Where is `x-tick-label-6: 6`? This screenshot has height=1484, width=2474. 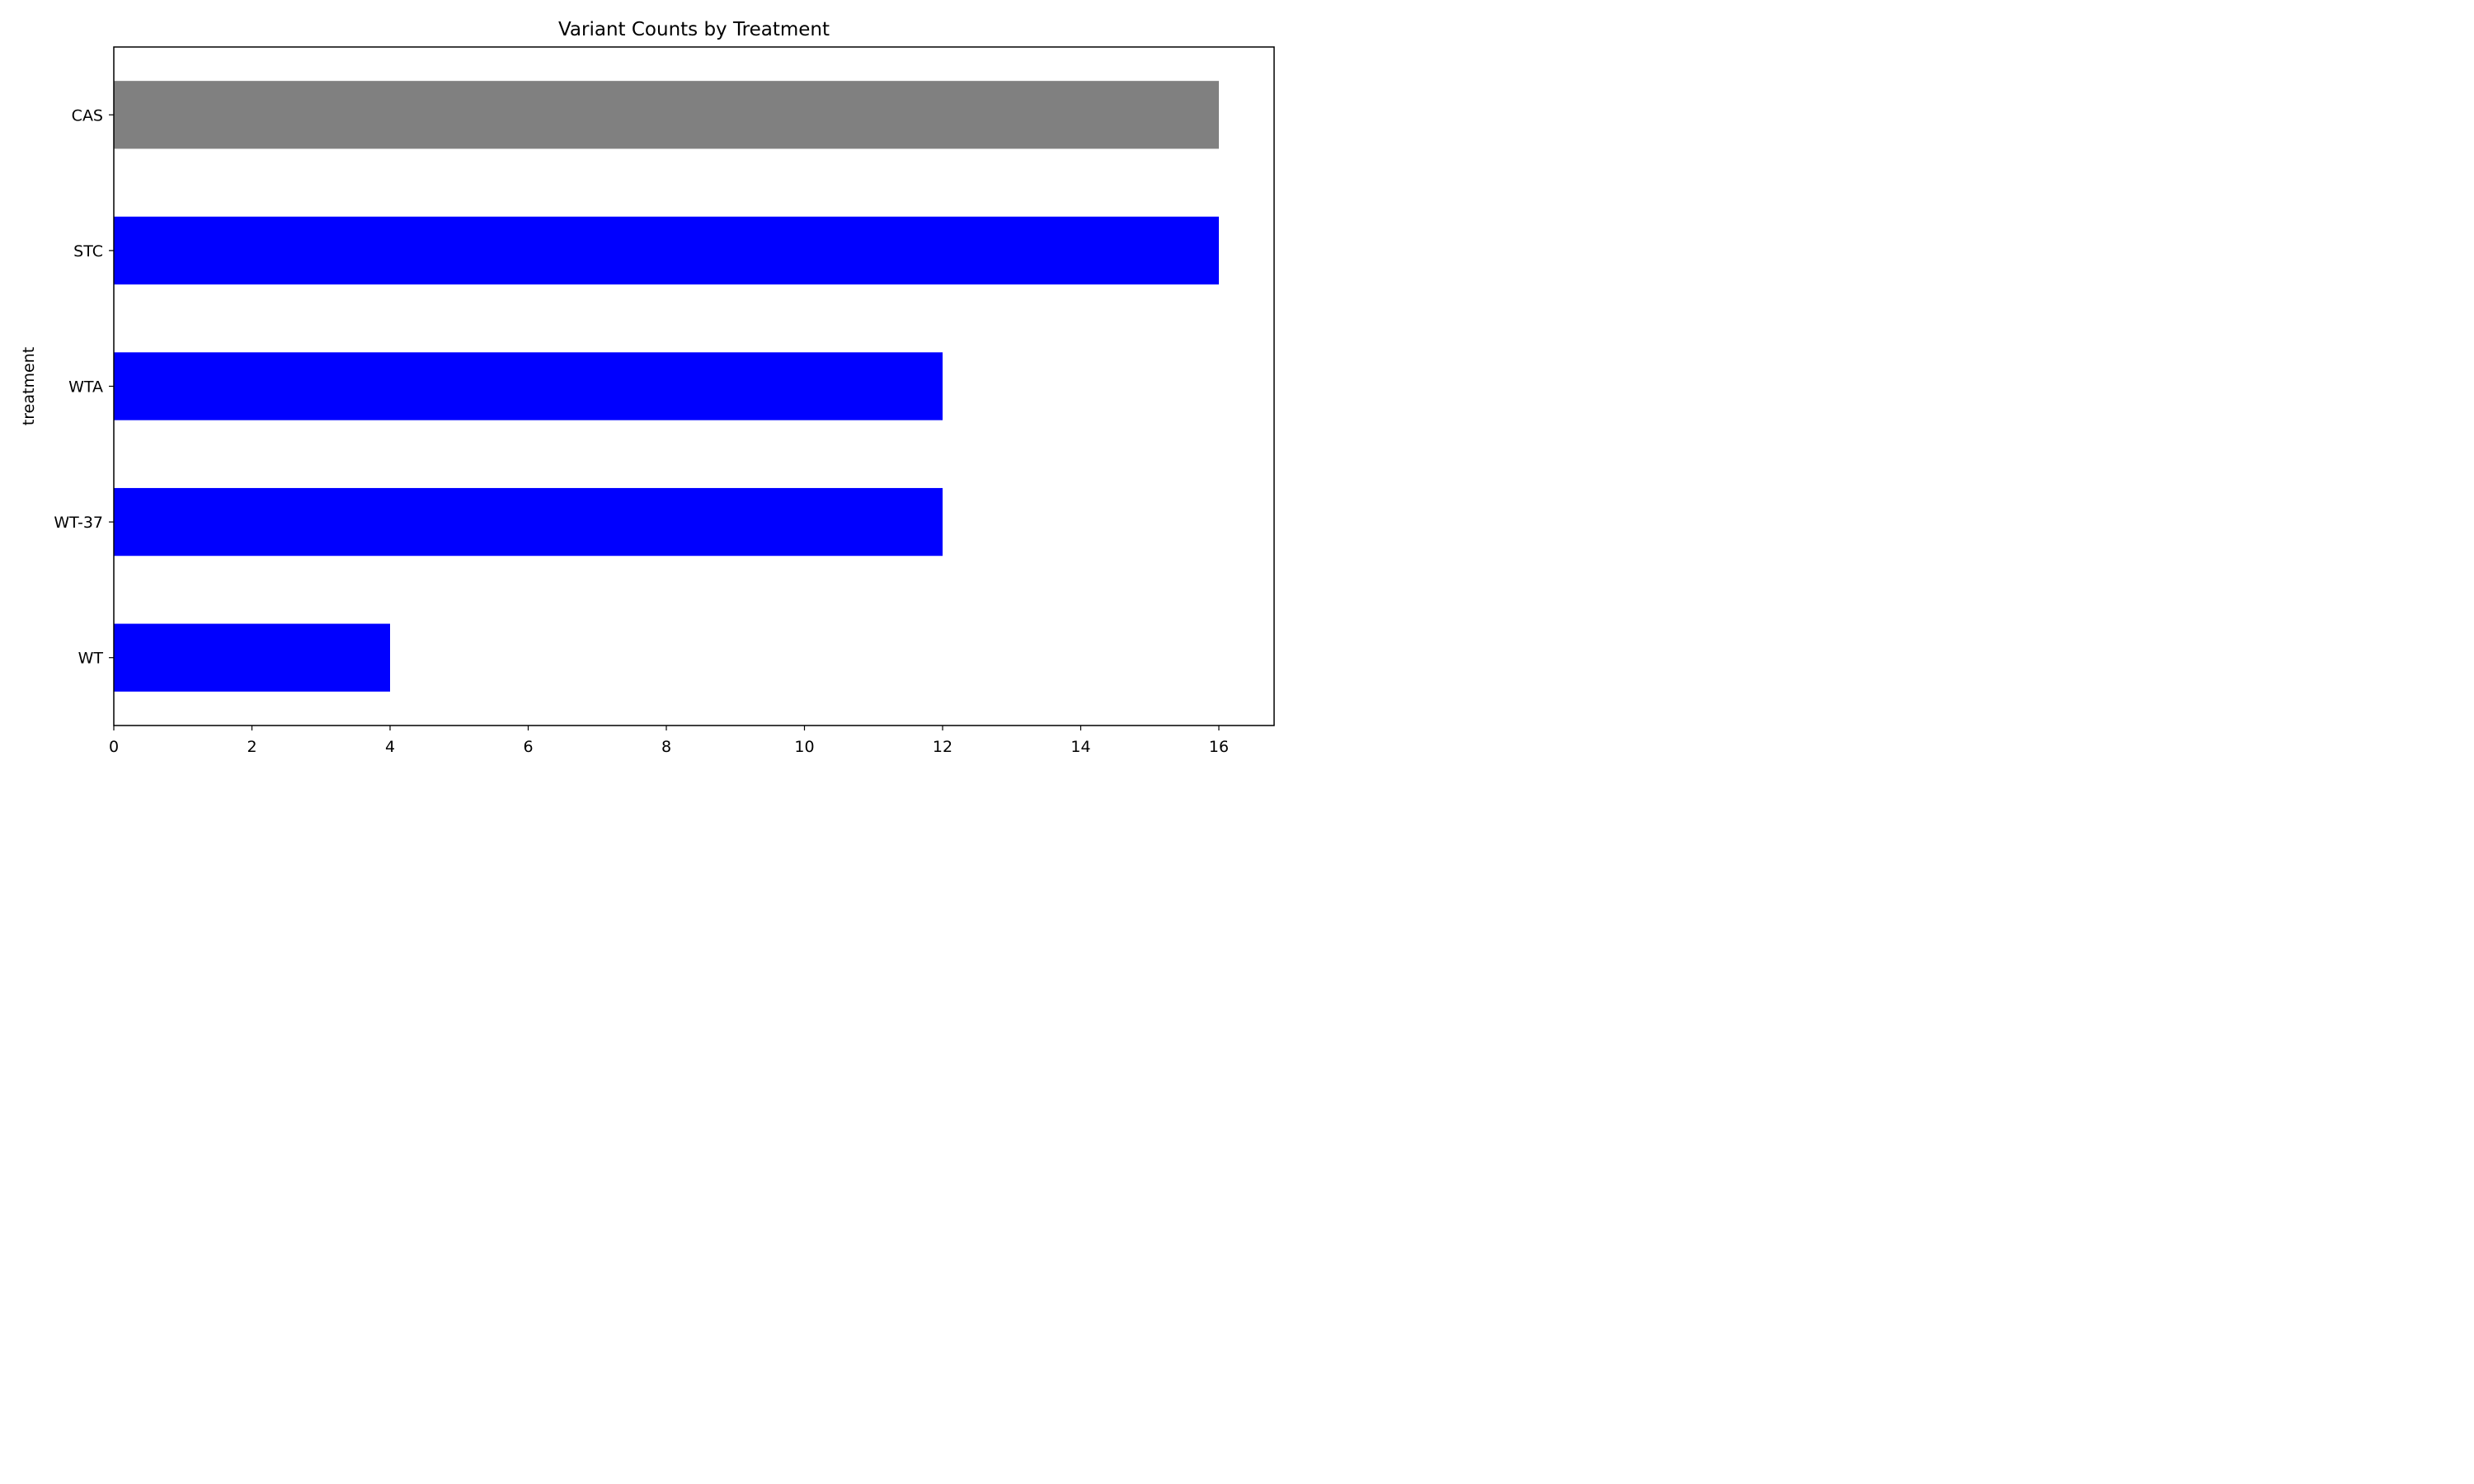
x-tick-label-6: 6 is located at coordinates (528, 747).